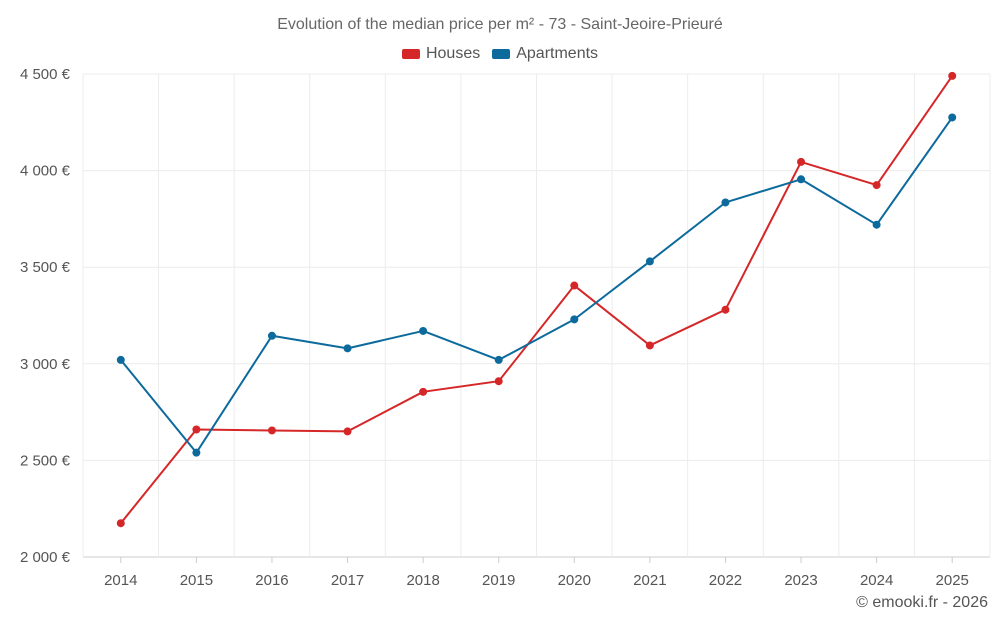  What do you see at coordinates (725, 580) in the screenshot?
I see `x-tick-label: 2022` at bounding box center [725, 580].